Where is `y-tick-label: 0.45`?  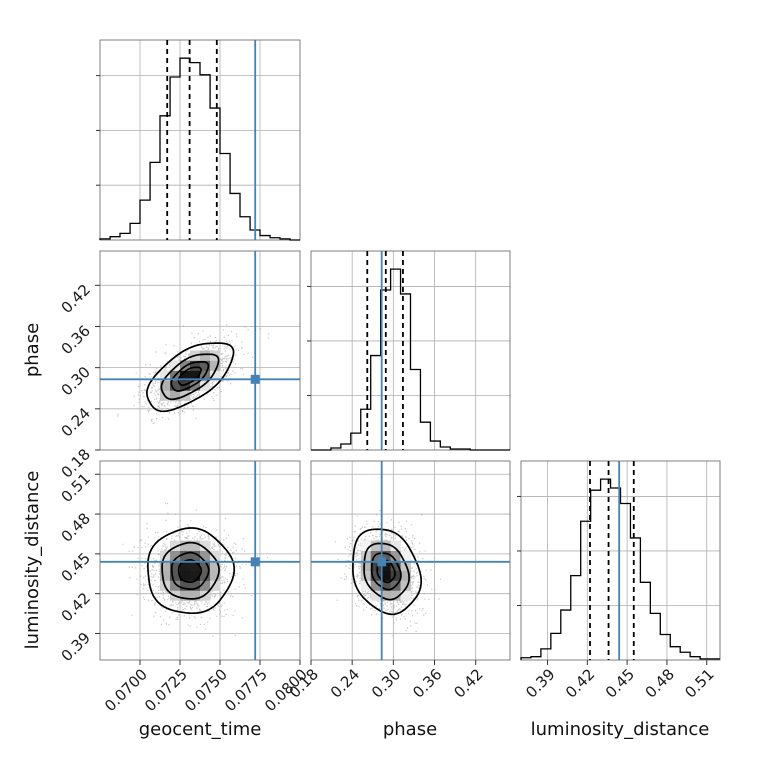 y-tick-label: 0.45 is located at coordinates (76, 567).